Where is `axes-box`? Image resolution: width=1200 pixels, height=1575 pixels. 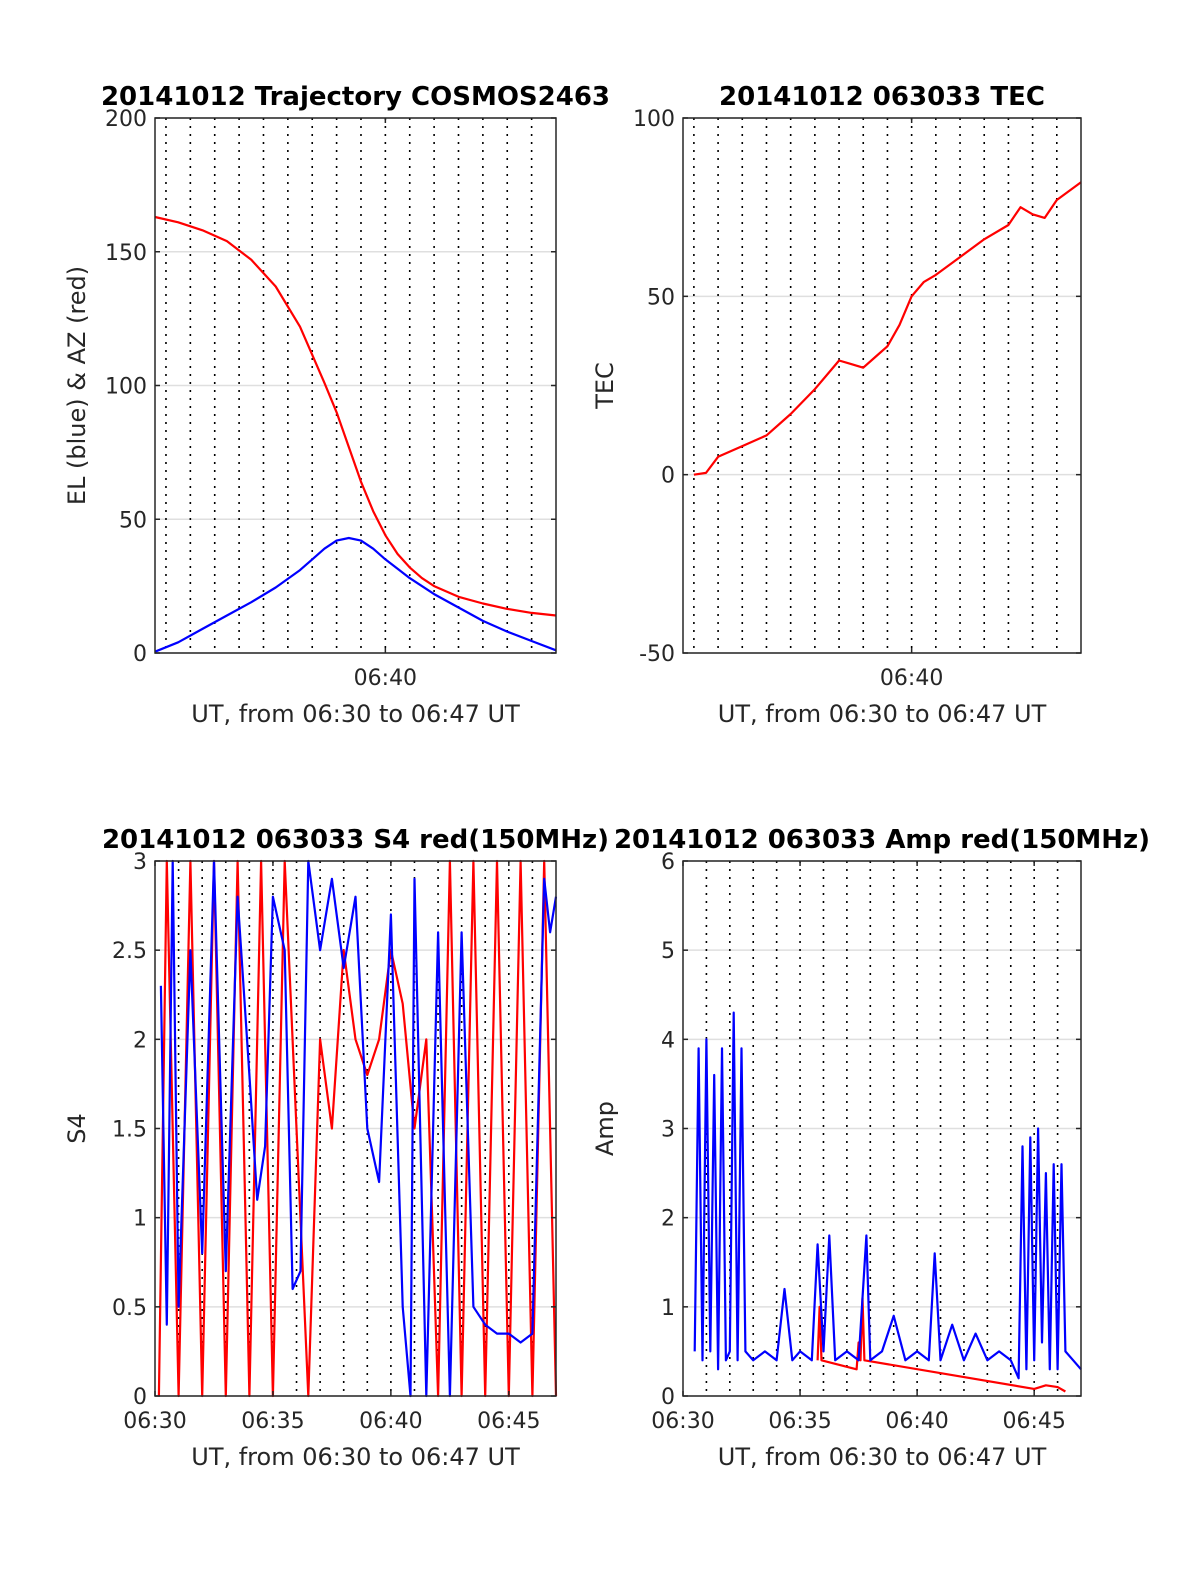 axes-box is located at coordinates (882, 385).